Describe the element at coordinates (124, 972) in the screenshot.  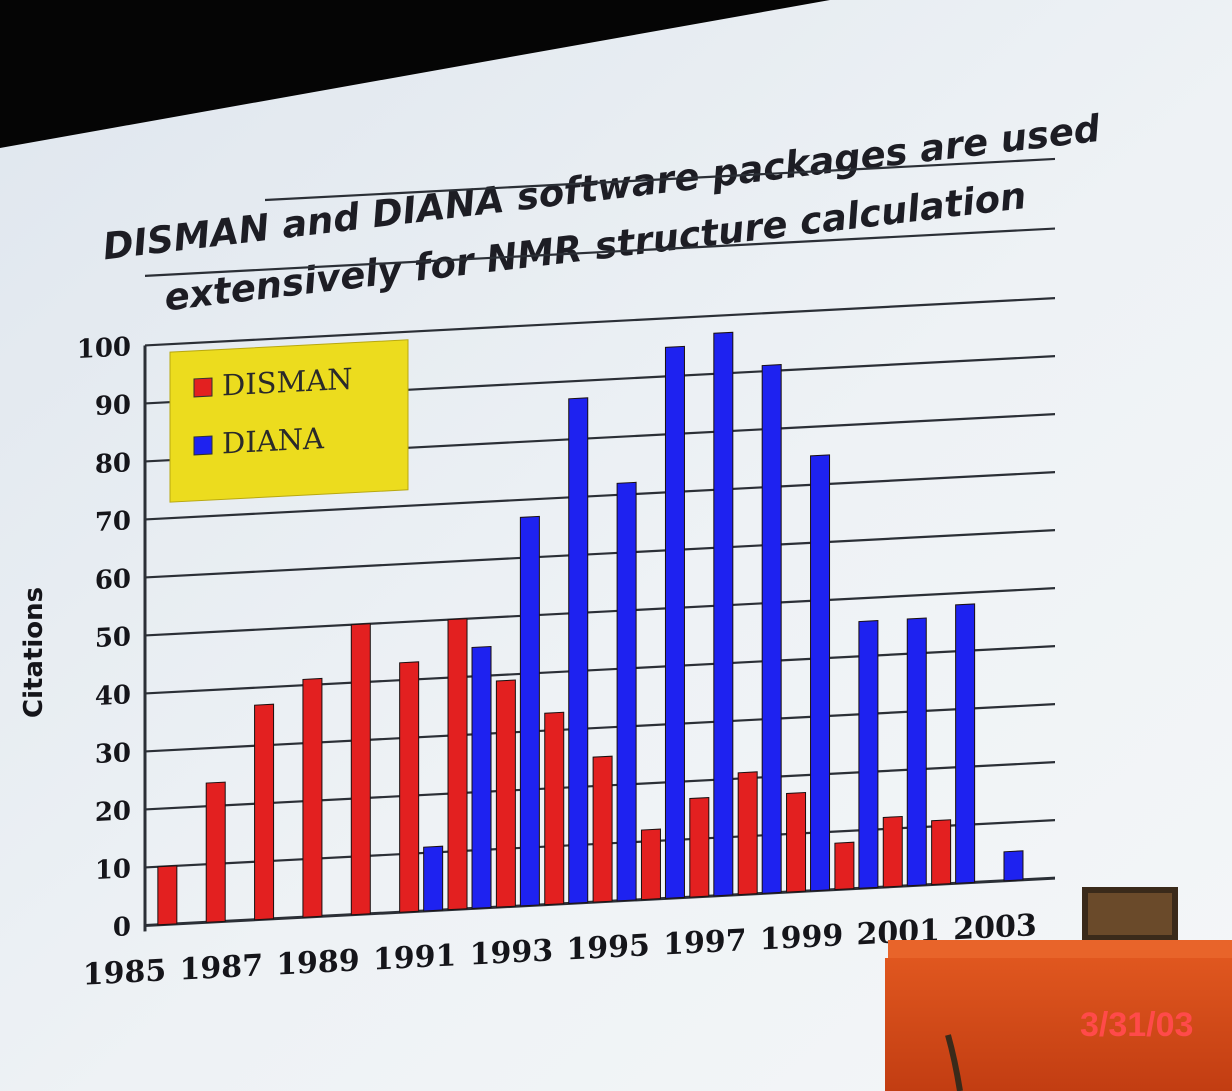
I see `x-tick-label: 1985` at that location.